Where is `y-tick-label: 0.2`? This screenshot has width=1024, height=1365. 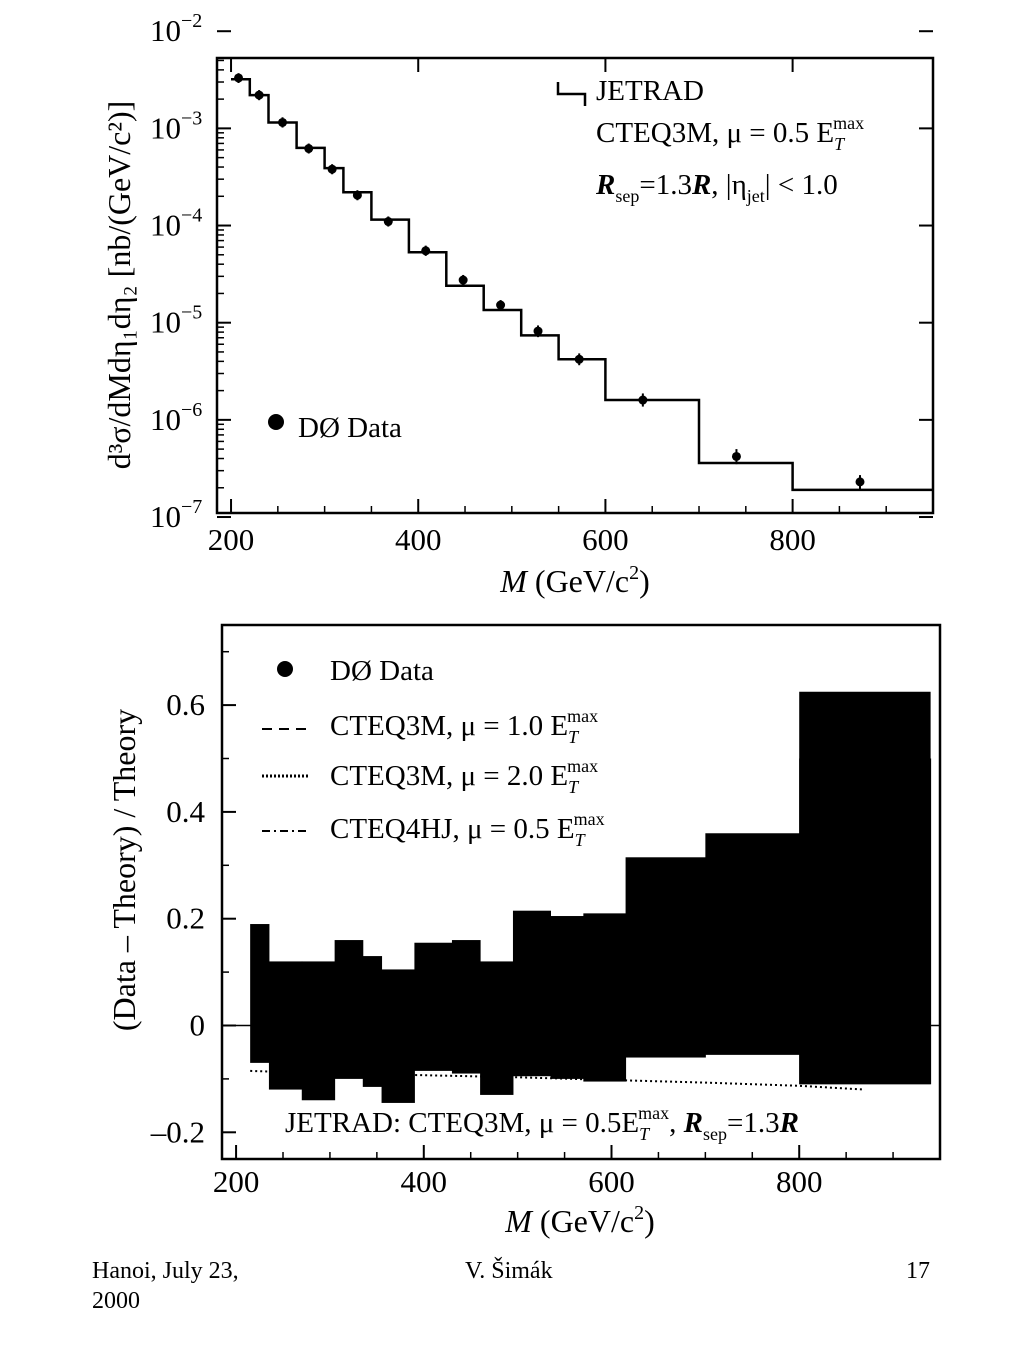 y-tick-label: 0.2 is located at coordinates (185, 918).